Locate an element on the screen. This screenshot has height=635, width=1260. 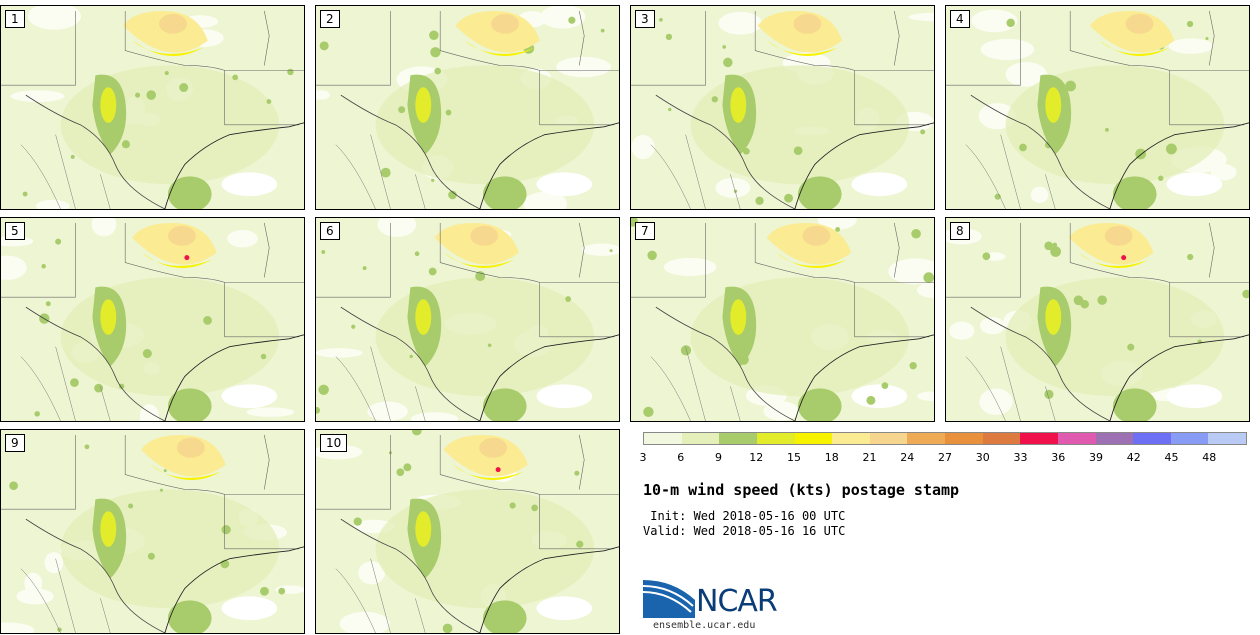
ensemble-member-panel-2: 2 is located at coordinates (467, 107).